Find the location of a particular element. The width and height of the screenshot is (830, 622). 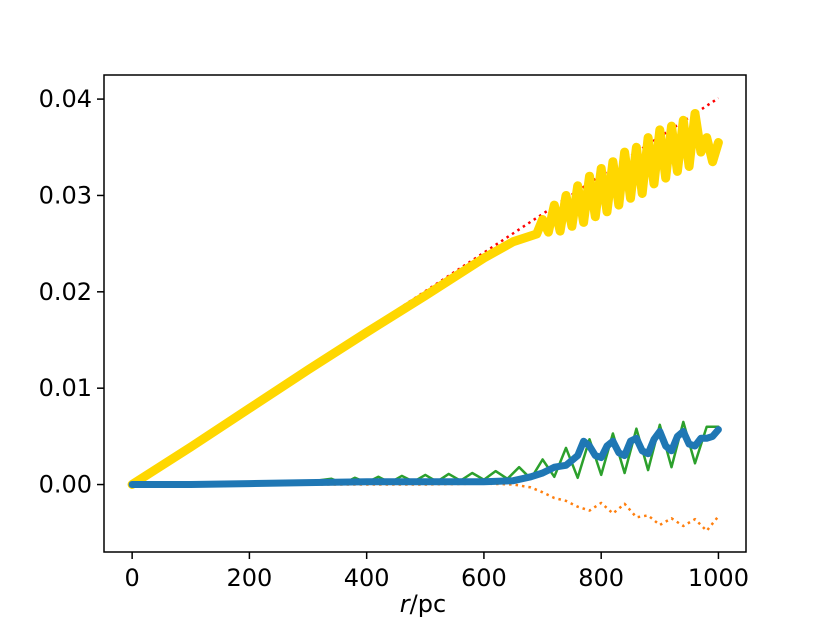

x-tick-label: 800 is located at coordinates (601, 578).